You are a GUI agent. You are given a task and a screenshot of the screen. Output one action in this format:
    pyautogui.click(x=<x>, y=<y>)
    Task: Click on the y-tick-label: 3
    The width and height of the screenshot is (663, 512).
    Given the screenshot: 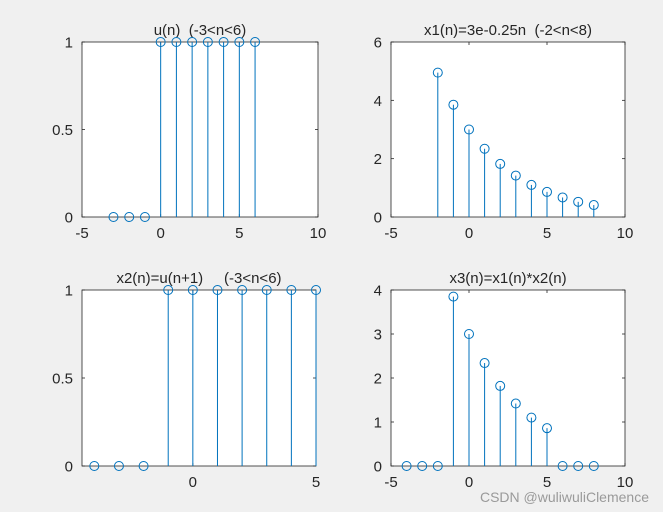 What is the action you would take?
    pyautogui.click(x=378, y=335)
    